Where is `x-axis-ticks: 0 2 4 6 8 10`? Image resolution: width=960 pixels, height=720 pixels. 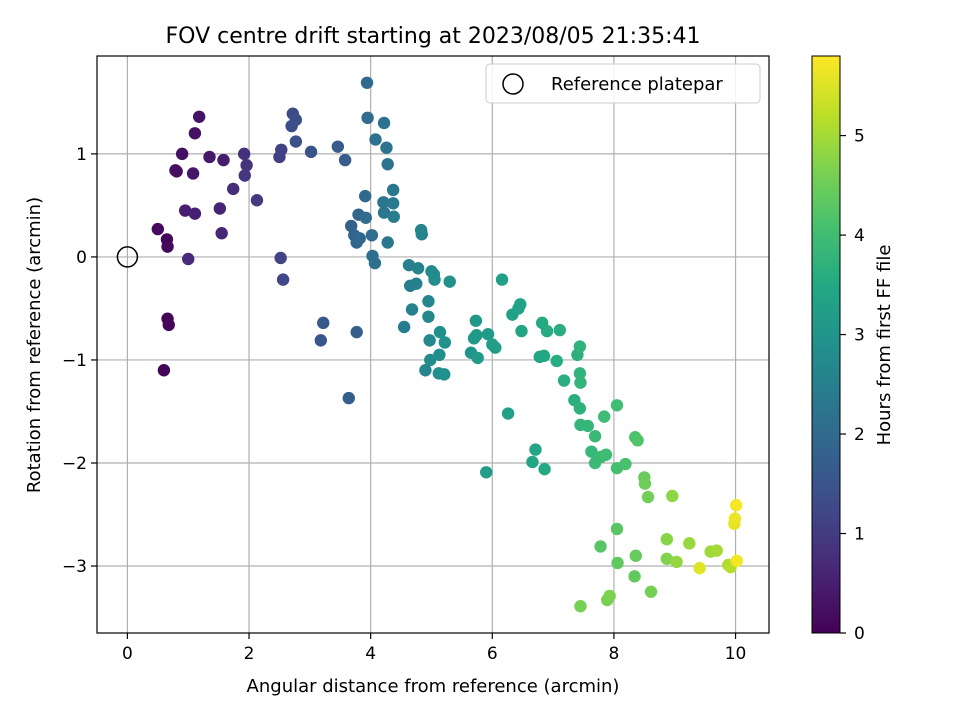 x-axis-ticks: 0 2 4 6 8 10 is located at coordinates (434, 648).